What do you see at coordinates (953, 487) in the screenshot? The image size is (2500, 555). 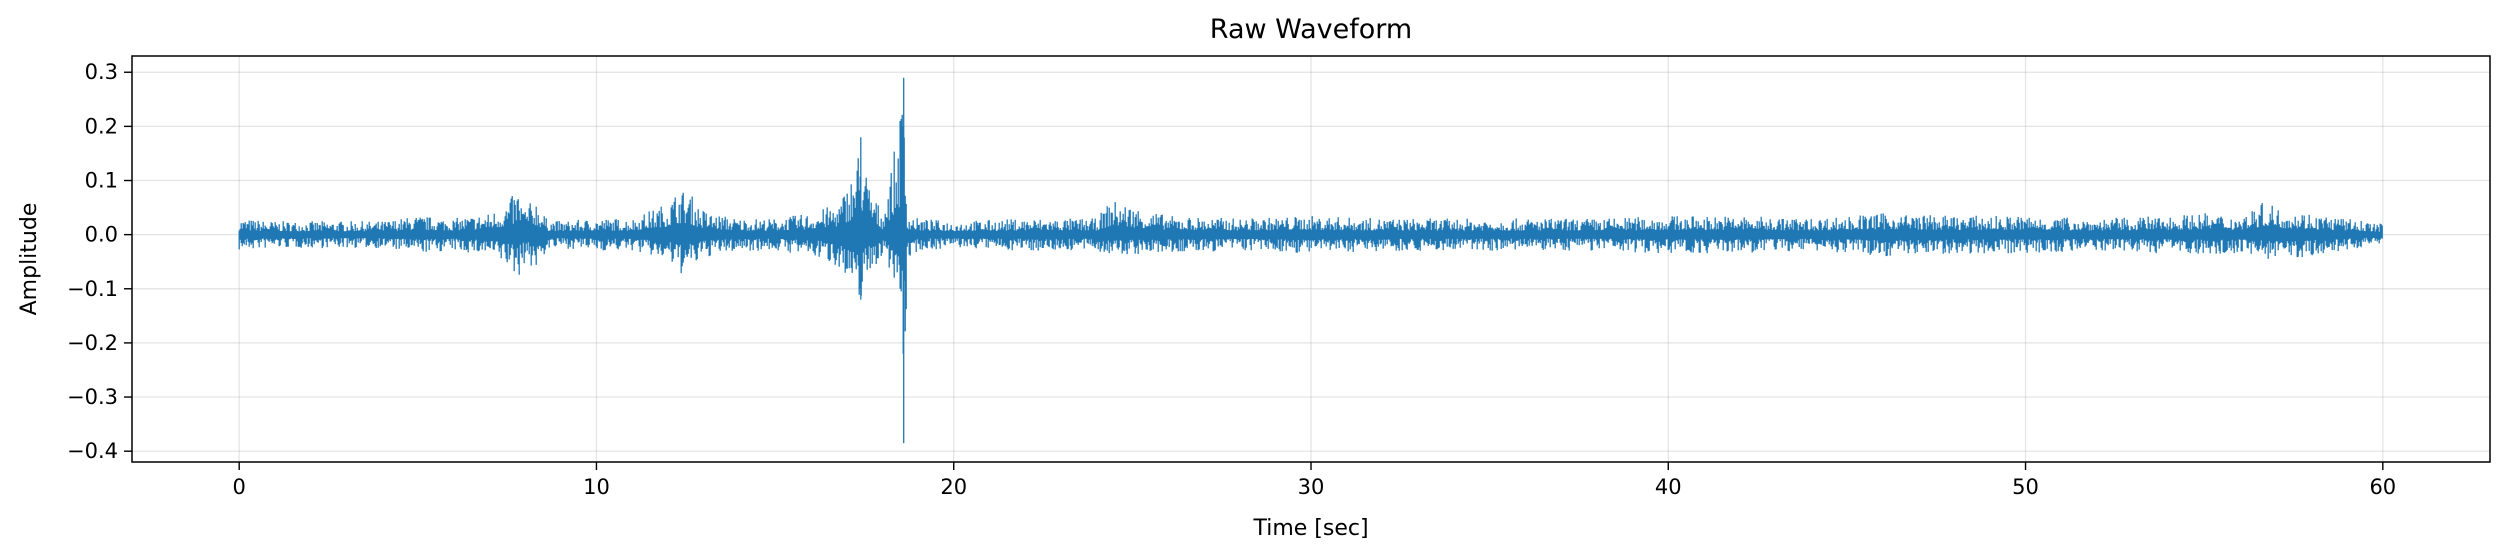 I see `x-tick-label: 20` at bounding box center [953, 487].